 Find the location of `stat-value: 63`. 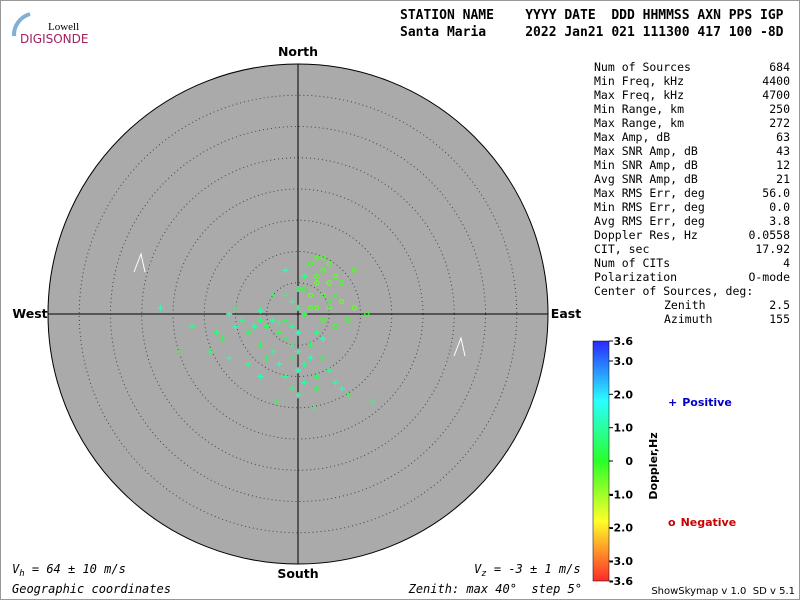

stat-value: 63 is located at coordinates (783, 137).